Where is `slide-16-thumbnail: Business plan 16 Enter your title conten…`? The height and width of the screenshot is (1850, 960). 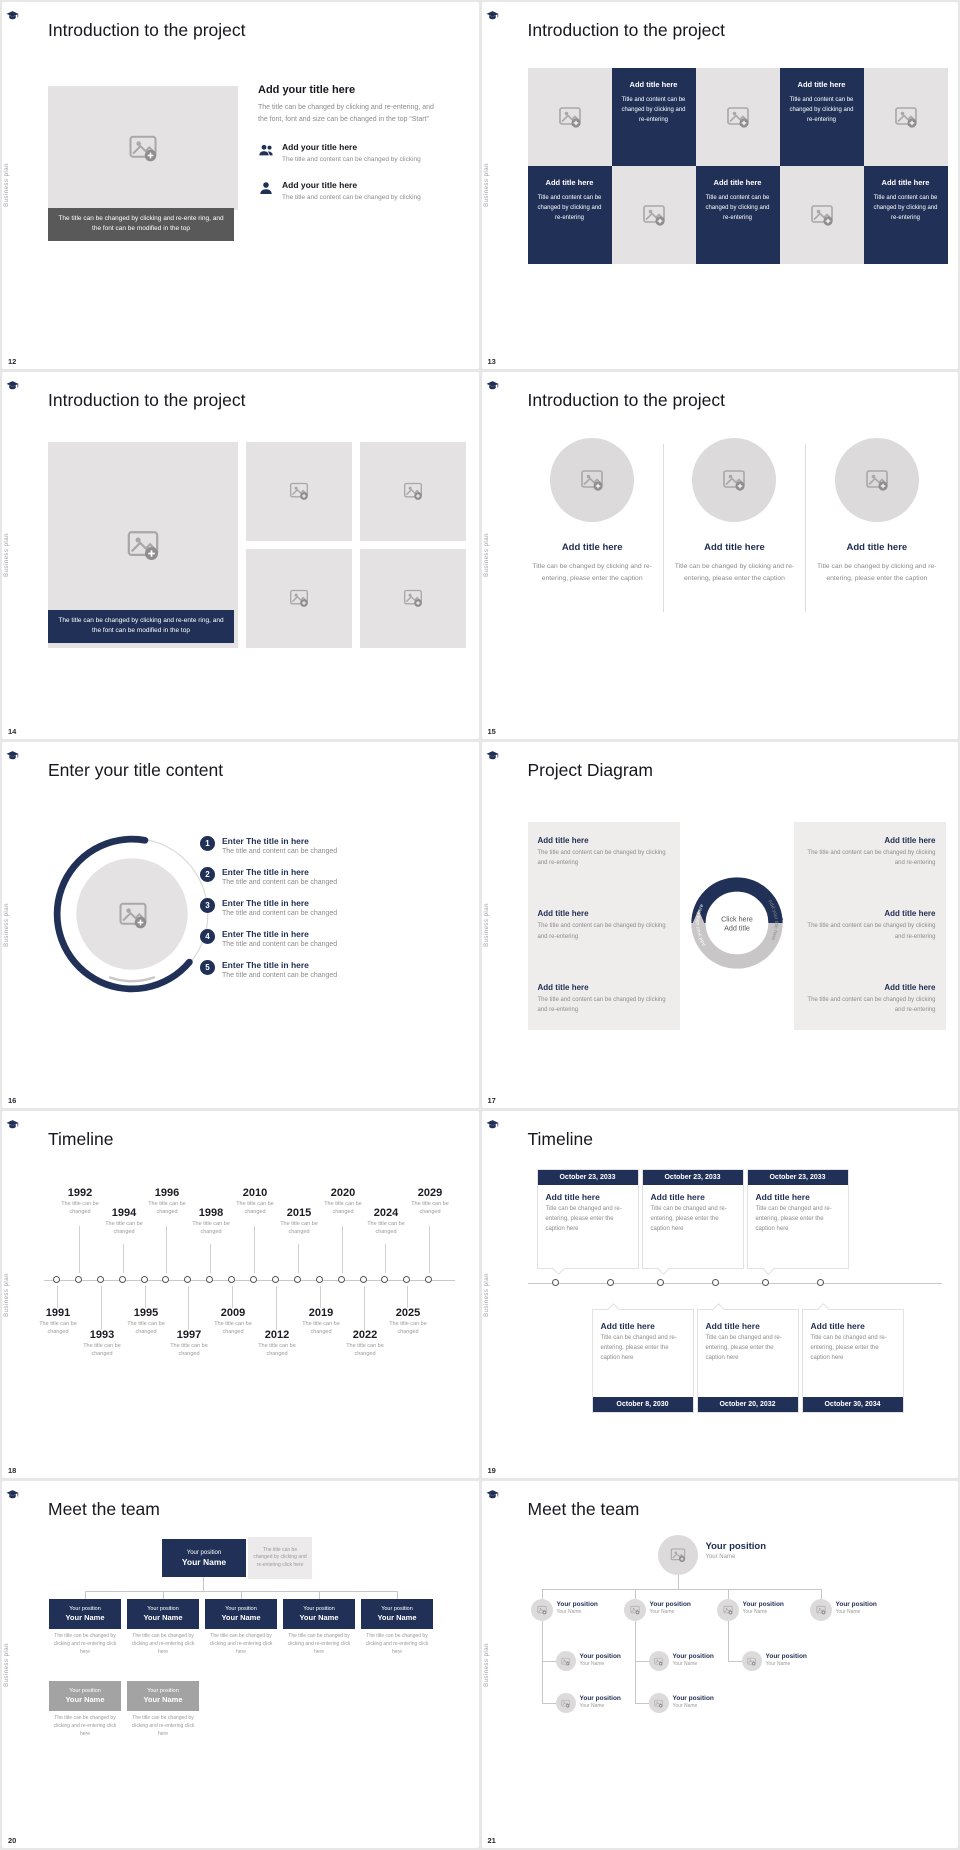 slide-16-thumbnail: Business plan 16 Enter your title conten… is located at coordinates (240, 925).